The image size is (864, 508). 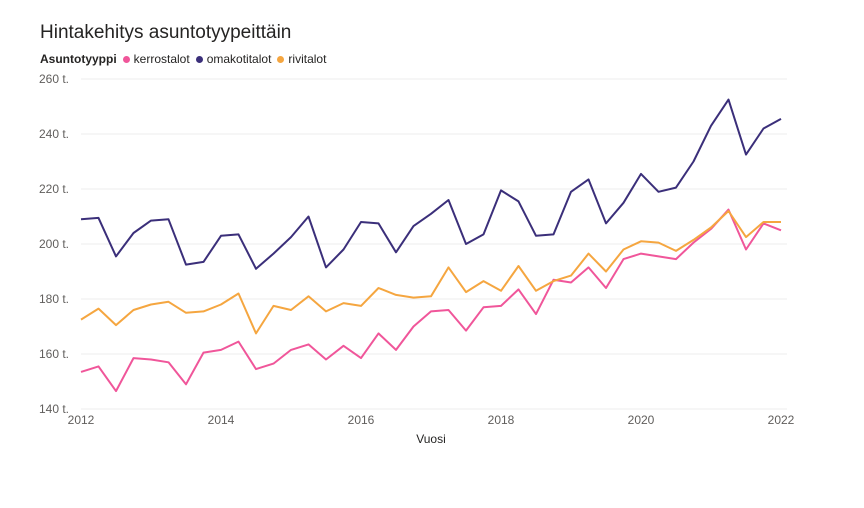 I want to click on legend-item-kerrostalot: kerrostalot, so click(x=156, y=59).